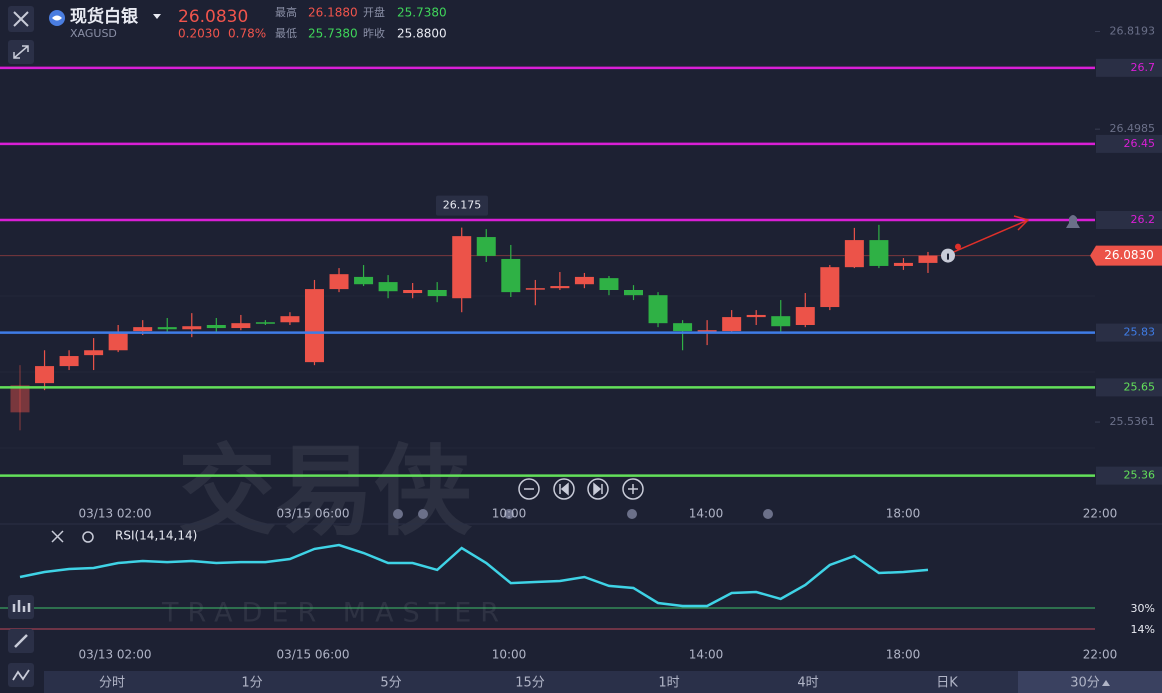 The width and height of the screenshot is (1162, 693). What do you see at coordinates (104, 16) in the screenshot?
I see `instrument-name: 现货白银` at bounding box center [104, 16].